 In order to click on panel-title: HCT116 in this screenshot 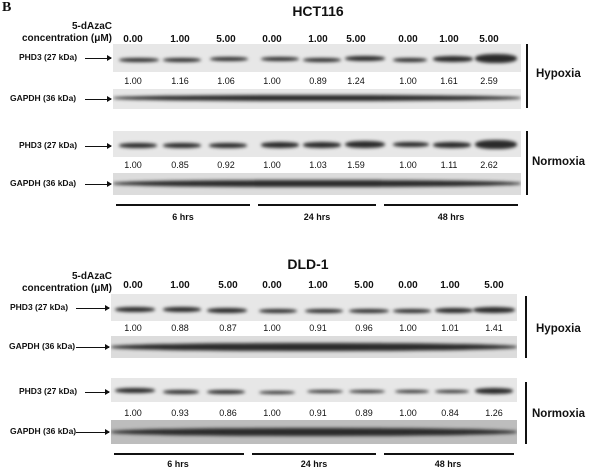, I will do `click(318, 11)`.